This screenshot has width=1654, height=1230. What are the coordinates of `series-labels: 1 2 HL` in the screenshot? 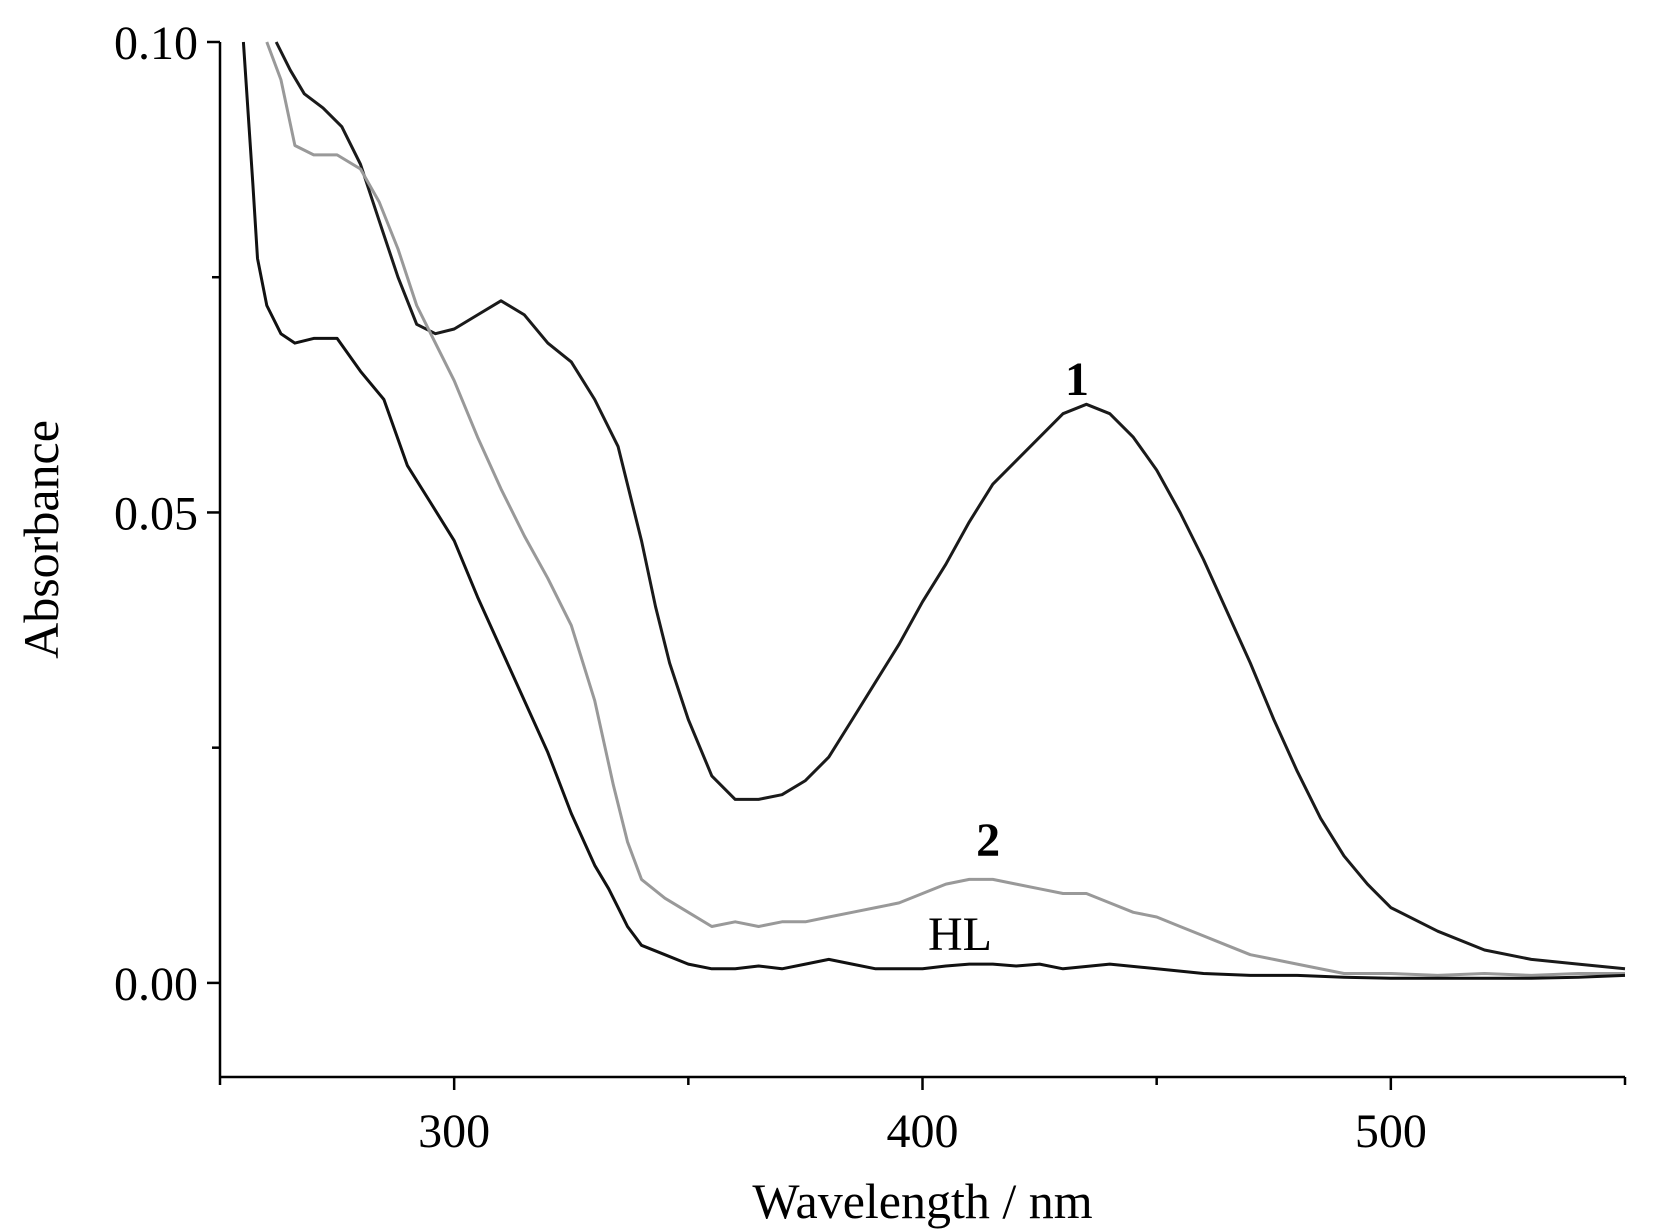 It's located at (1008, 657).